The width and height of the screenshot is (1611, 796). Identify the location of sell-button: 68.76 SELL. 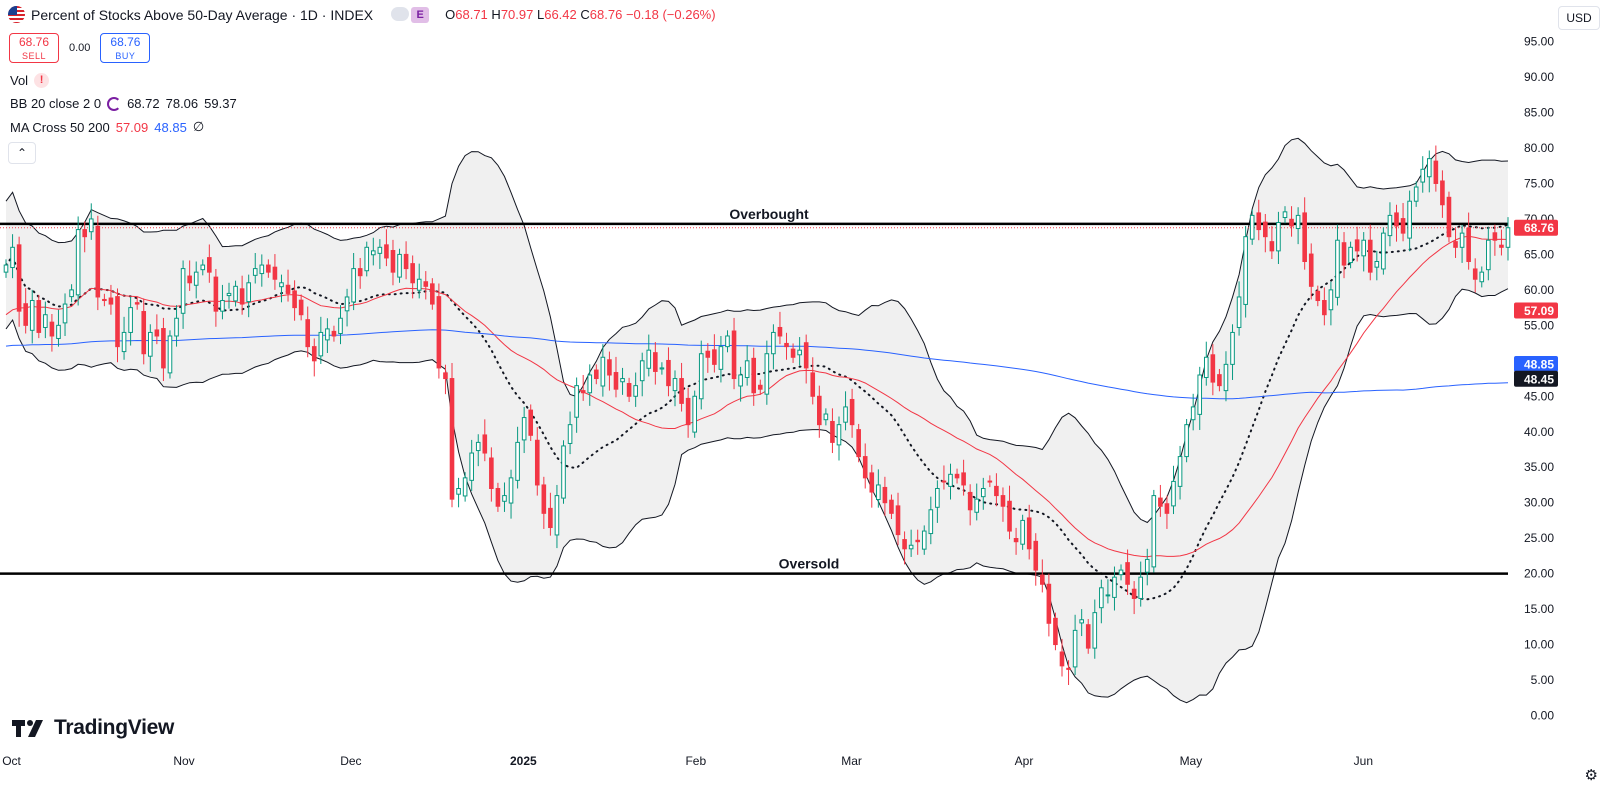
(34, 48).